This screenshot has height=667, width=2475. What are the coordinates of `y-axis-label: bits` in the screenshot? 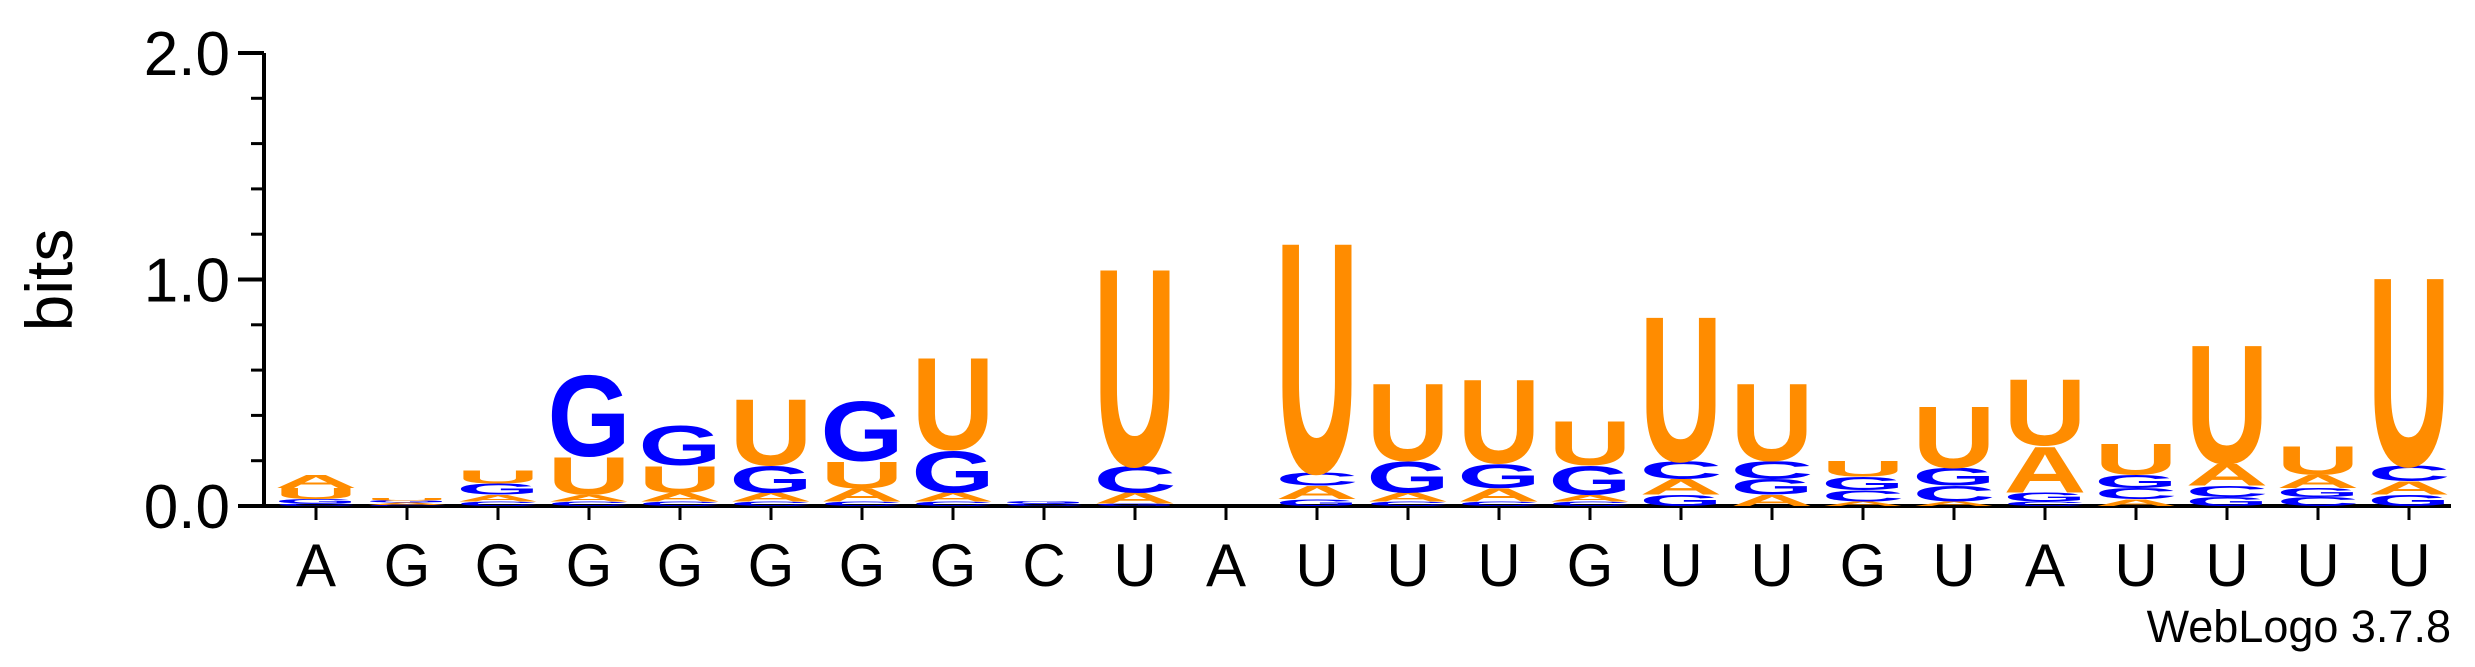 It's located at (49, 280).